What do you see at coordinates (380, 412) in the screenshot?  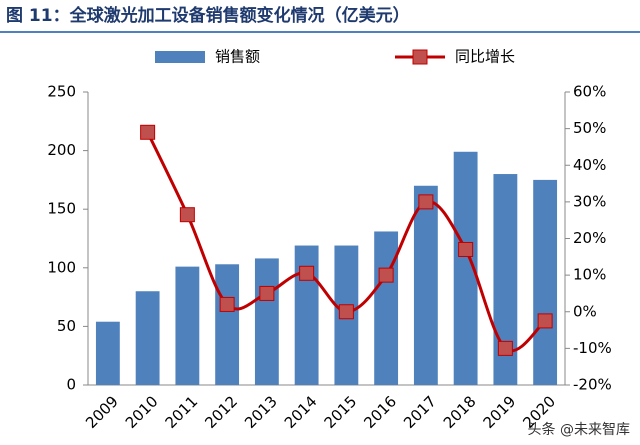 I see `x-tick-label: 2016` at bounding box center [380, 412].